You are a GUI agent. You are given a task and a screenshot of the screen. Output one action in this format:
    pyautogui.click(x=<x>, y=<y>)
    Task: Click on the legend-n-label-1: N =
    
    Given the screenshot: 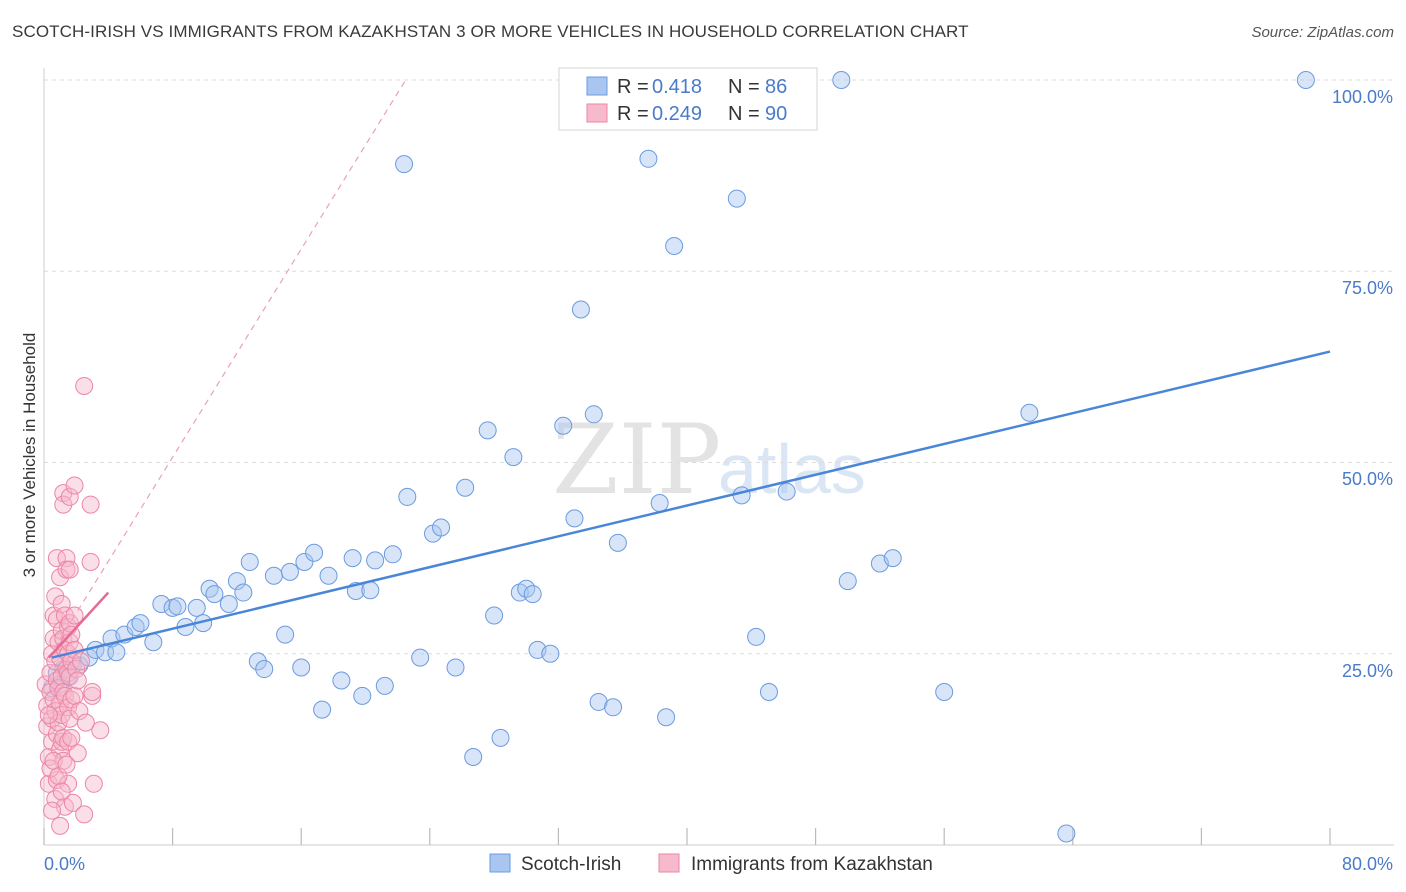 What is the action you would take?
    pyautogui.click(x=744, y=87)
    